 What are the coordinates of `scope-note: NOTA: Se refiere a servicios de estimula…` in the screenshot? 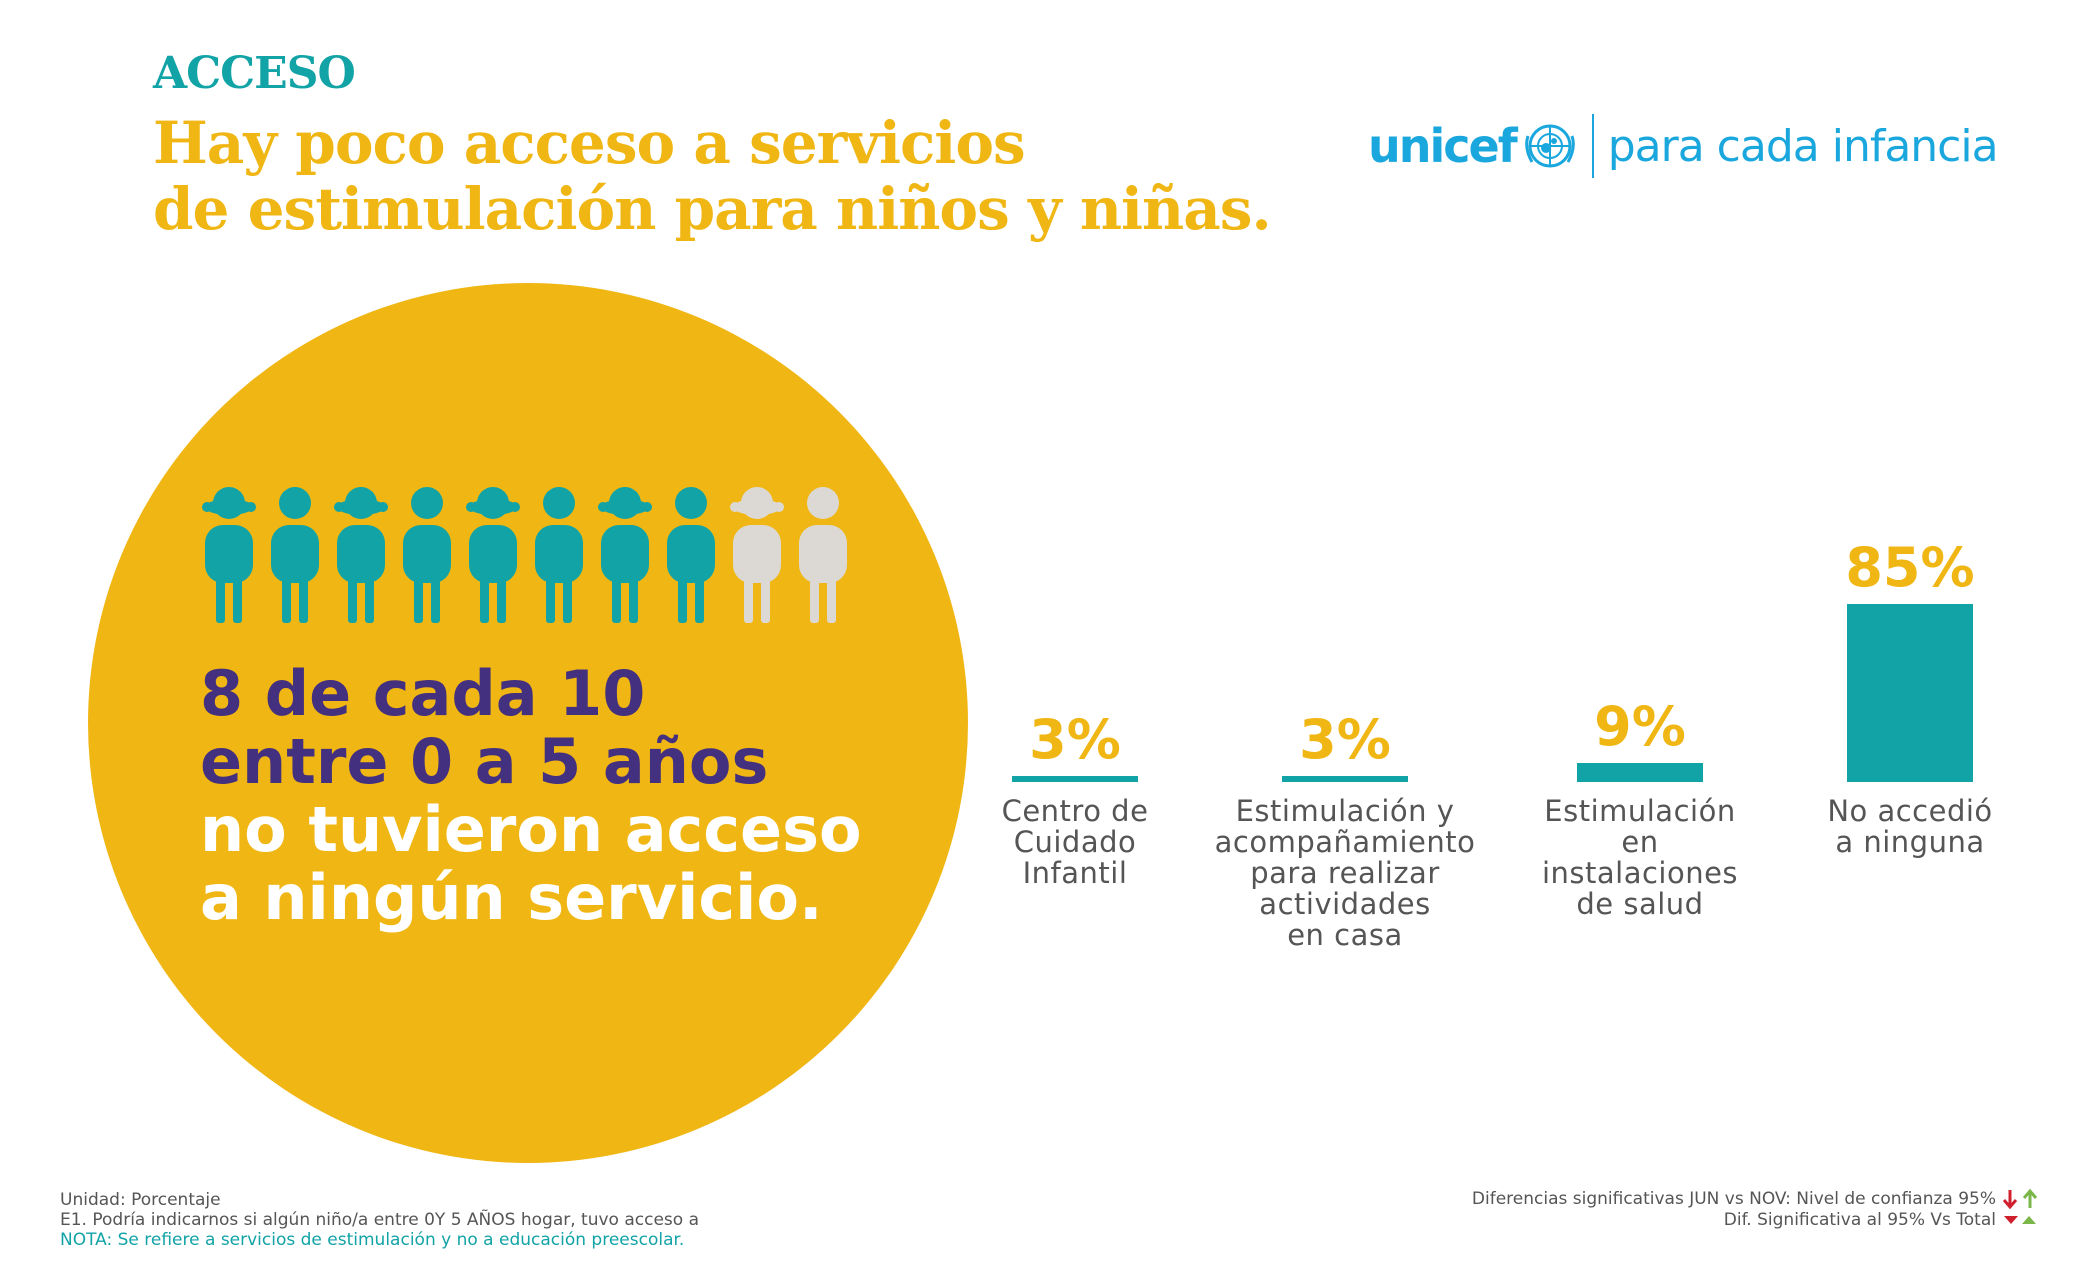 It's located at (372, 1240).